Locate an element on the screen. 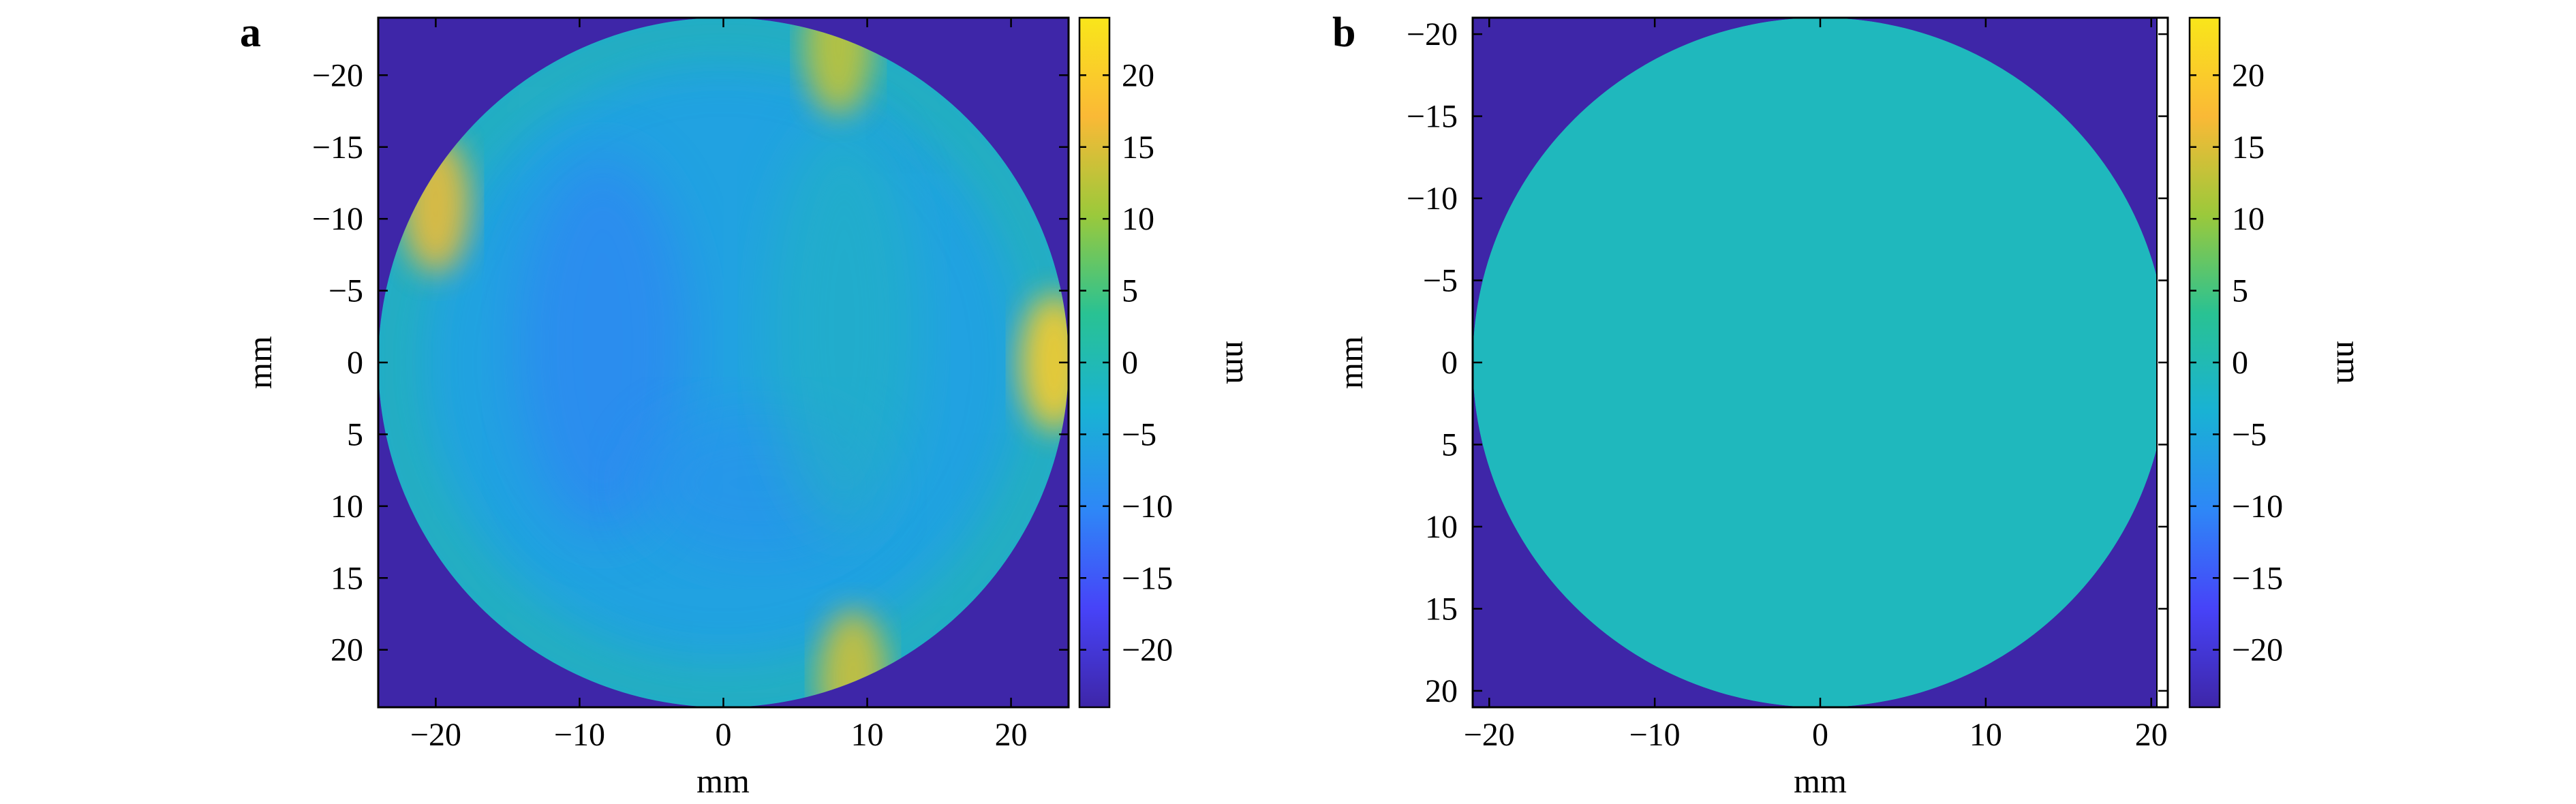 This screenshot has width=2576, height=804. a-x-tick-label: −20 is located at coordinates (435, 735).